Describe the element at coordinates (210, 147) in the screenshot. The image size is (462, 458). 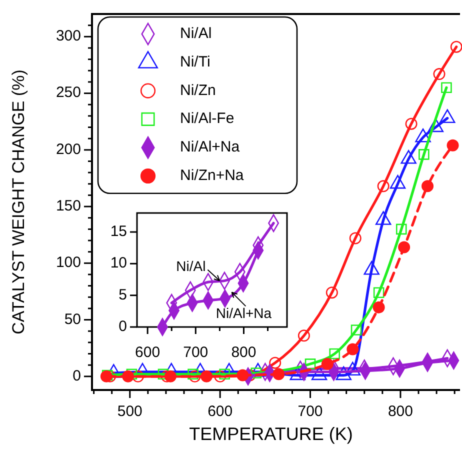
I see `legend-label: Ni/Al+Na` at that location.